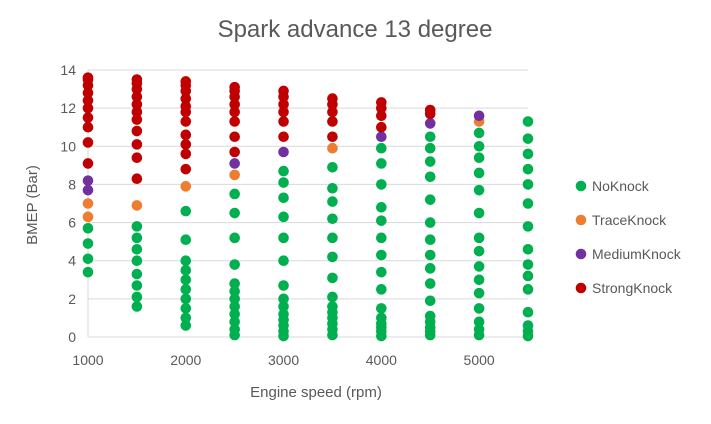 This screenshot has width=711, height=424. What do you see at coordinates (68, 70) in the screenshot?
I see `y-tick-label: 14` at bounding box center [68, 70].